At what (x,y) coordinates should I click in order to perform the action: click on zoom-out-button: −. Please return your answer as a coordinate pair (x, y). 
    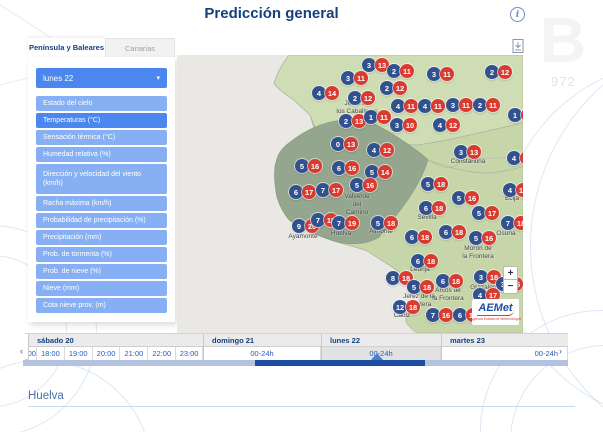
    Looking at the image, I should click on (510, 287).